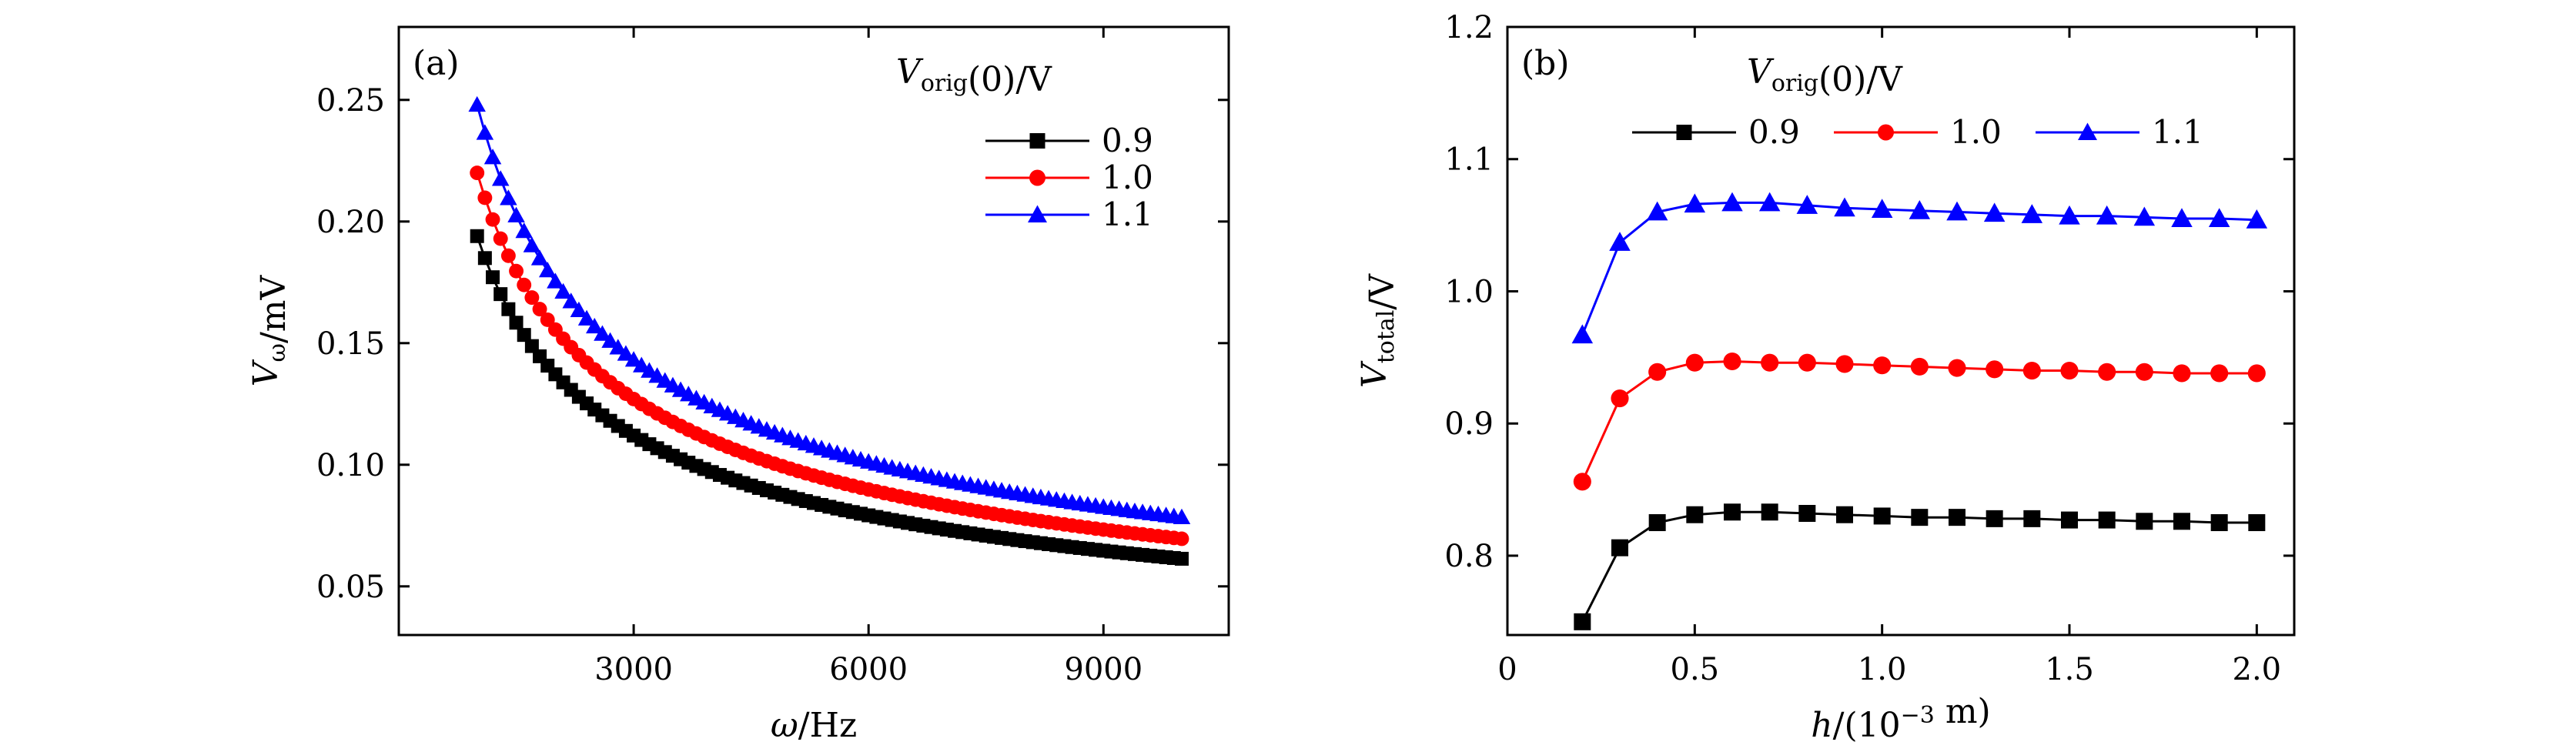 This screenshot has height=752, width=2576. Describe the element at coordinates (1774, 132) in the screenshot. I see `legend-label: 0.9` at that location.